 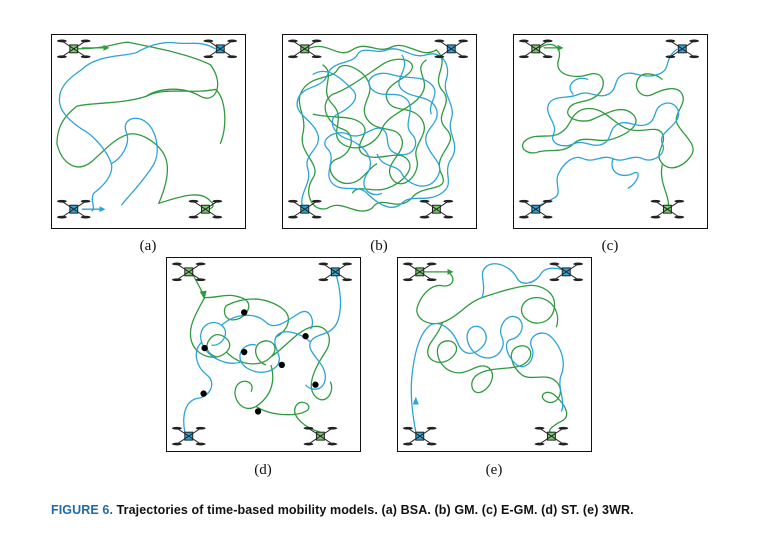 I want to click on drone-markers-d, so click(x=262, y=354).